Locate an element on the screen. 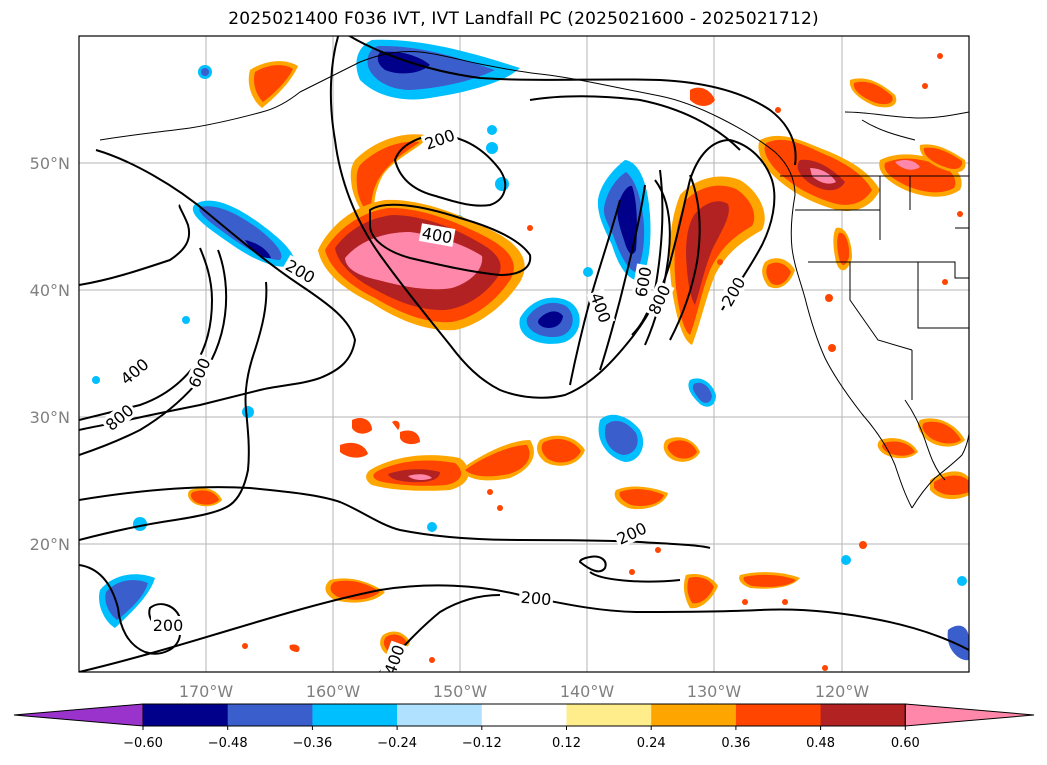 This screenshot has height=765, width=1047. colorbar-tick-label: −0.12 is located at coordinates (482, 743).